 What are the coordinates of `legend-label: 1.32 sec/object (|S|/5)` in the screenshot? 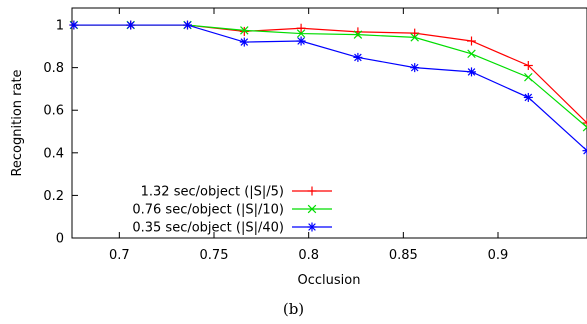 It's located at (212, 192).